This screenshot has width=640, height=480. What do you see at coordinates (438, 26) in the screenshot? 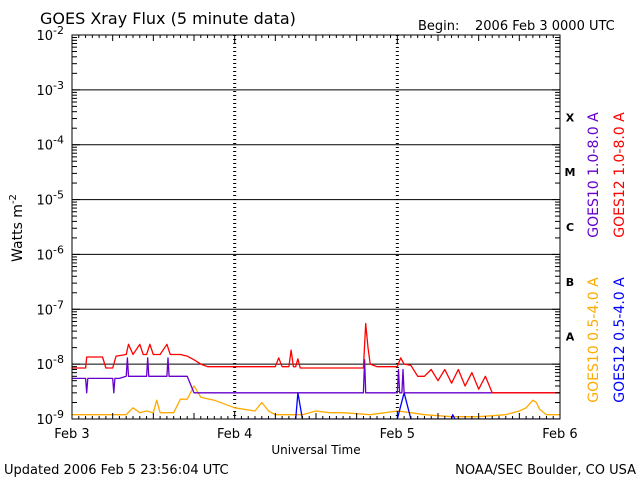
I see `begin-label: Begin:` at bounding box center [438, 26].